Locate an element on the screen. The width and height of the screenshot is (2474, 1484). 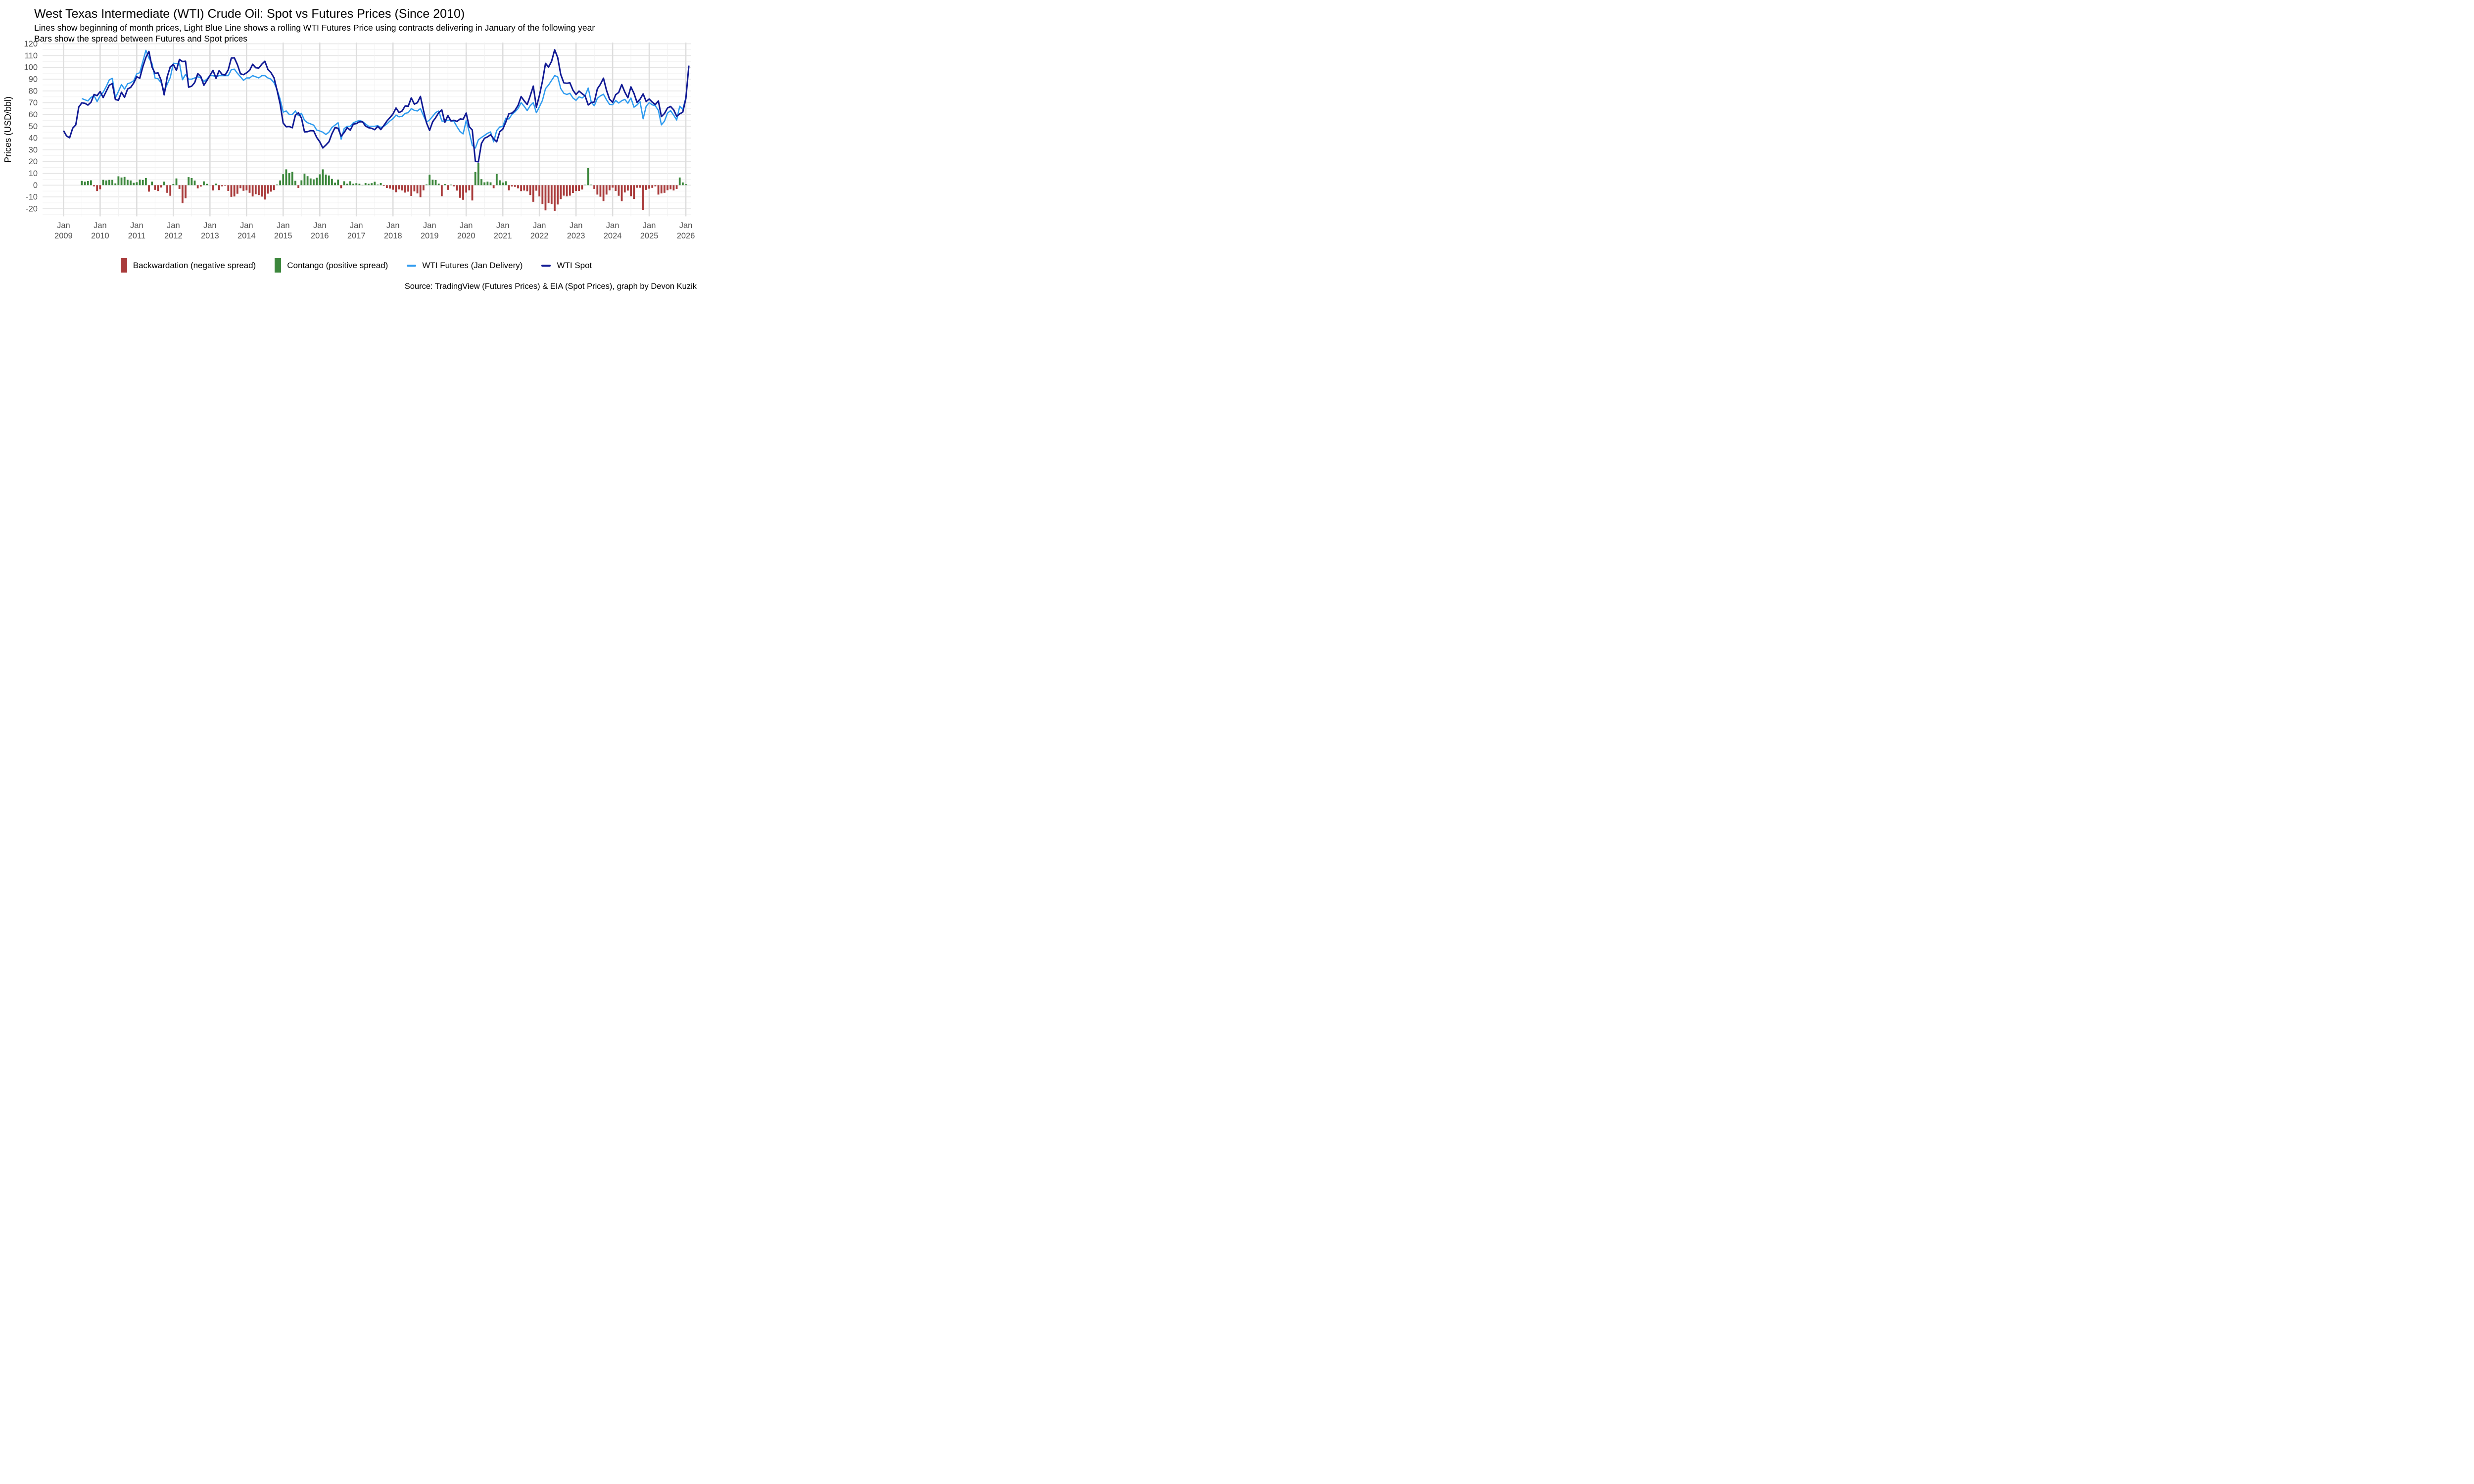
x-tick-label-year: 2013 is located at coordinates (210, 236).